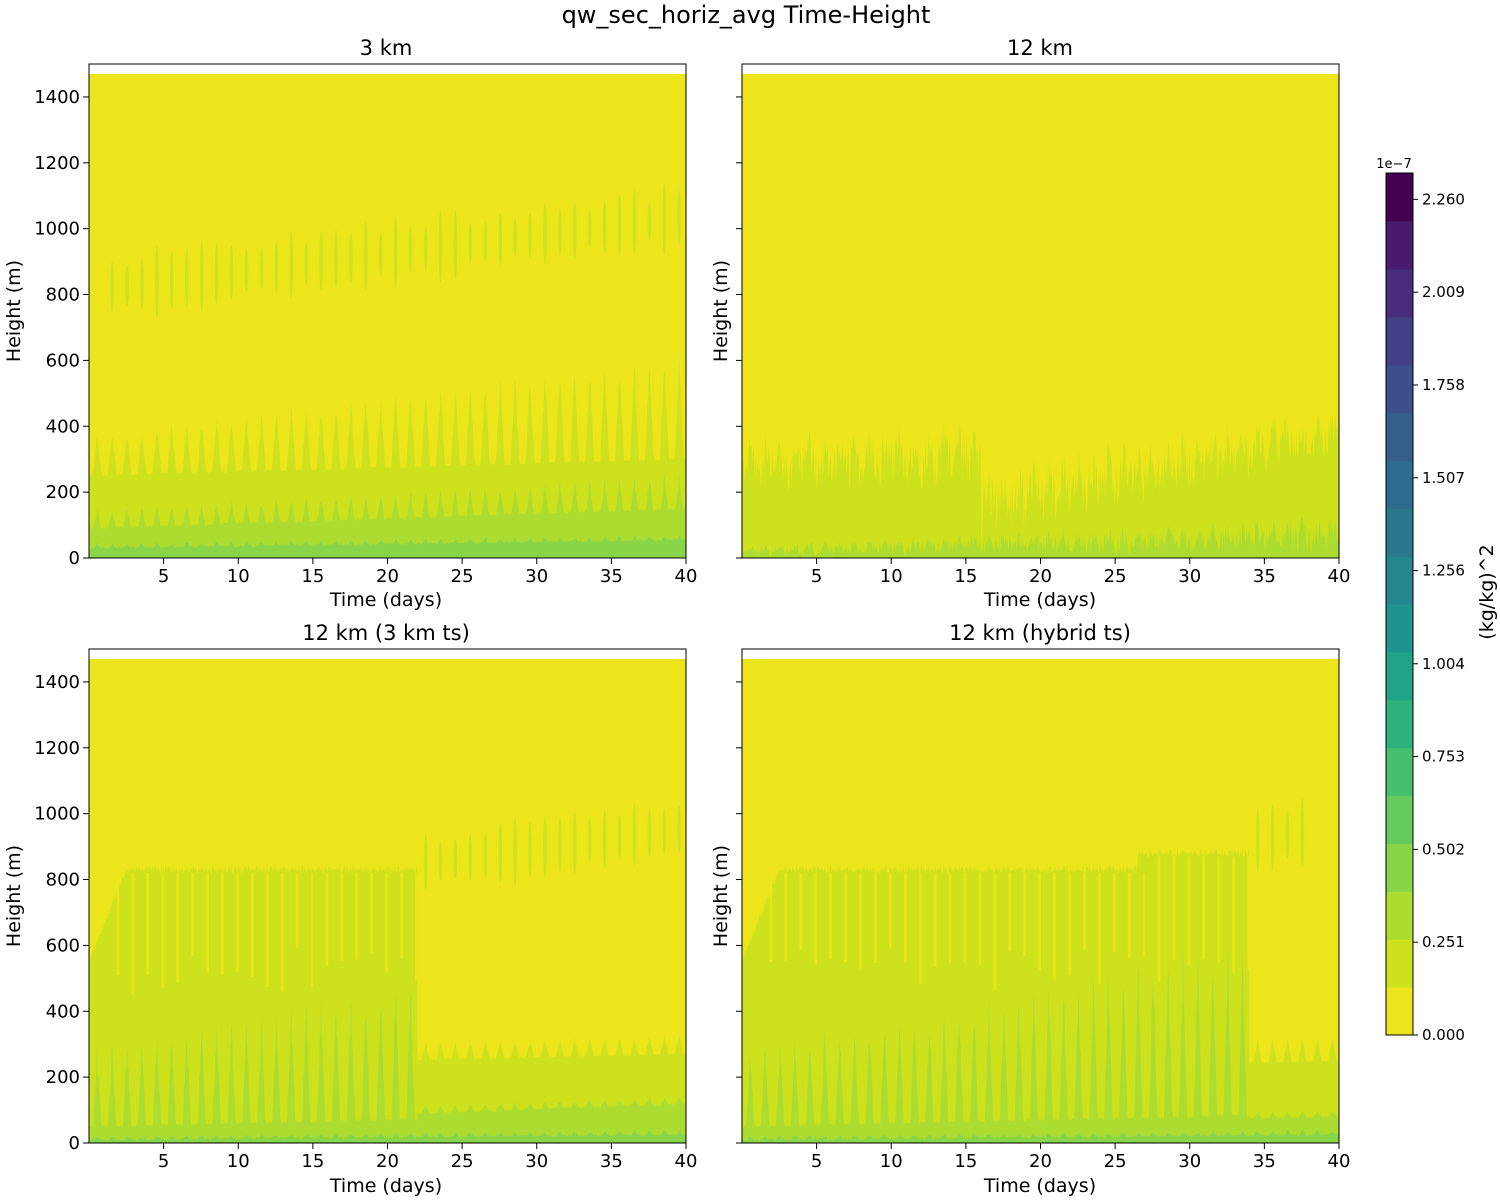 The height and width of the screenshot is (1200, 1500). I want to click on panel-title: 12 km, so click(1040, 48).